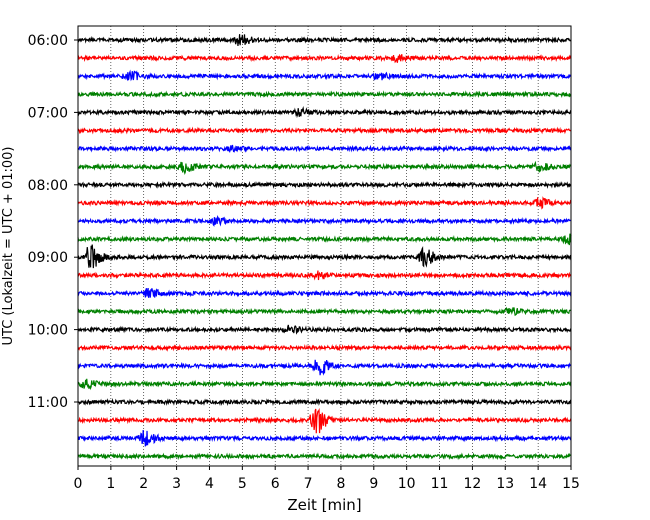 This screenshot has height=520, width=650. What do you see at coordinates (440, 484) in the screenshot?
I see `x-tick-label-11: 11` at bounding box center [440, 484].